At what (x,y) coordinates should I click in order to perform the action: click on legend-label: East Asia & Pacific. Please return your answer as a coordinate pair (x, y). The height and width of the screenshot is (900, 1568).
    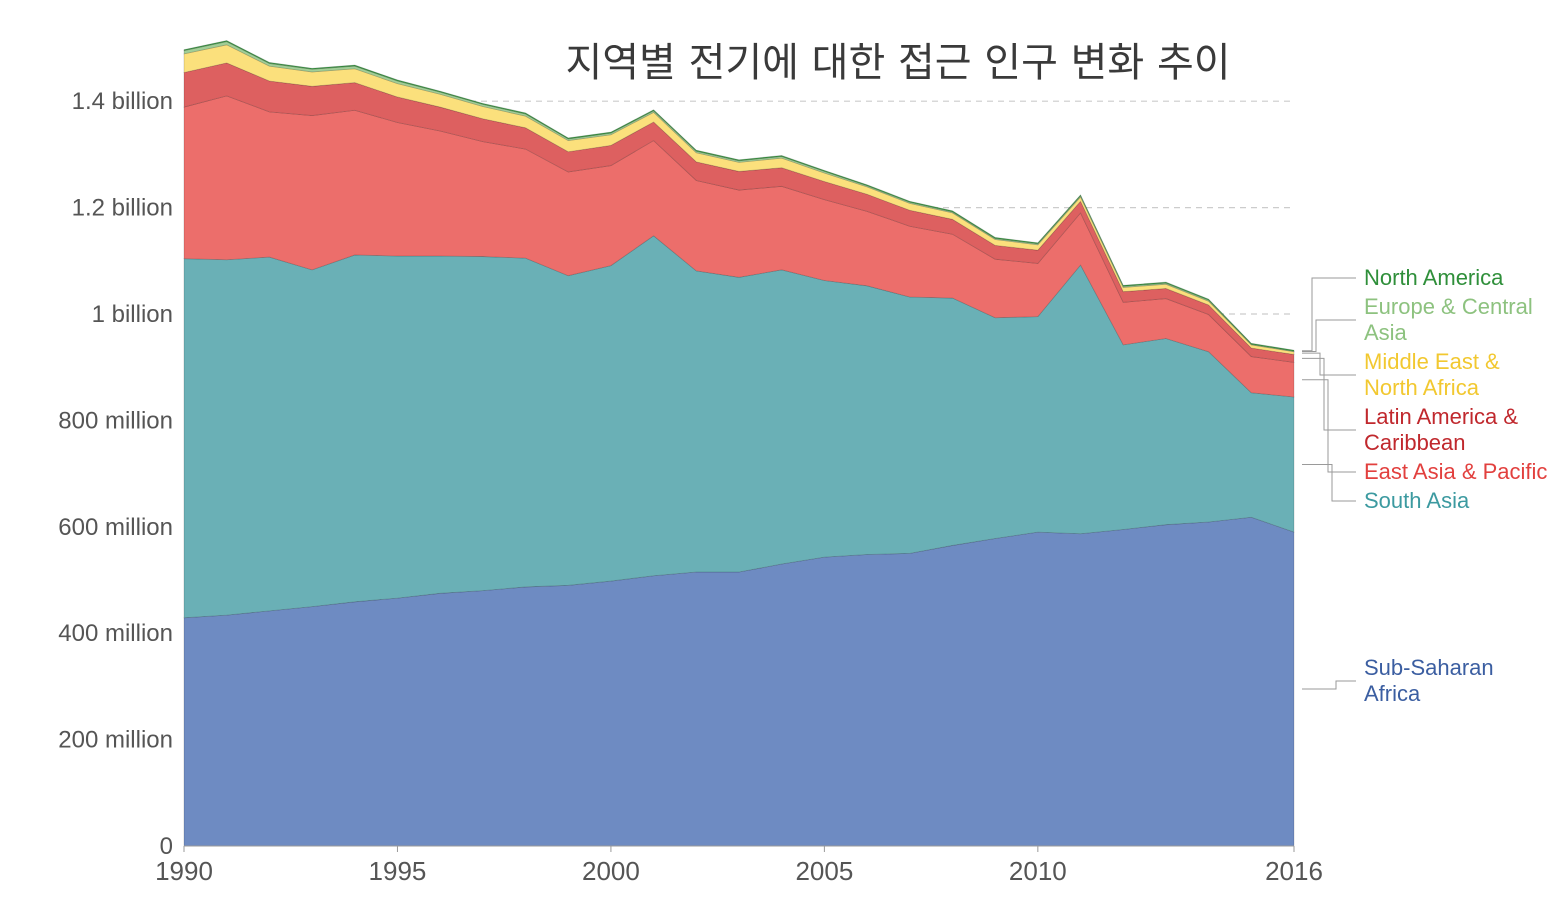
    Looking at the image, I should click on (1455, 471).